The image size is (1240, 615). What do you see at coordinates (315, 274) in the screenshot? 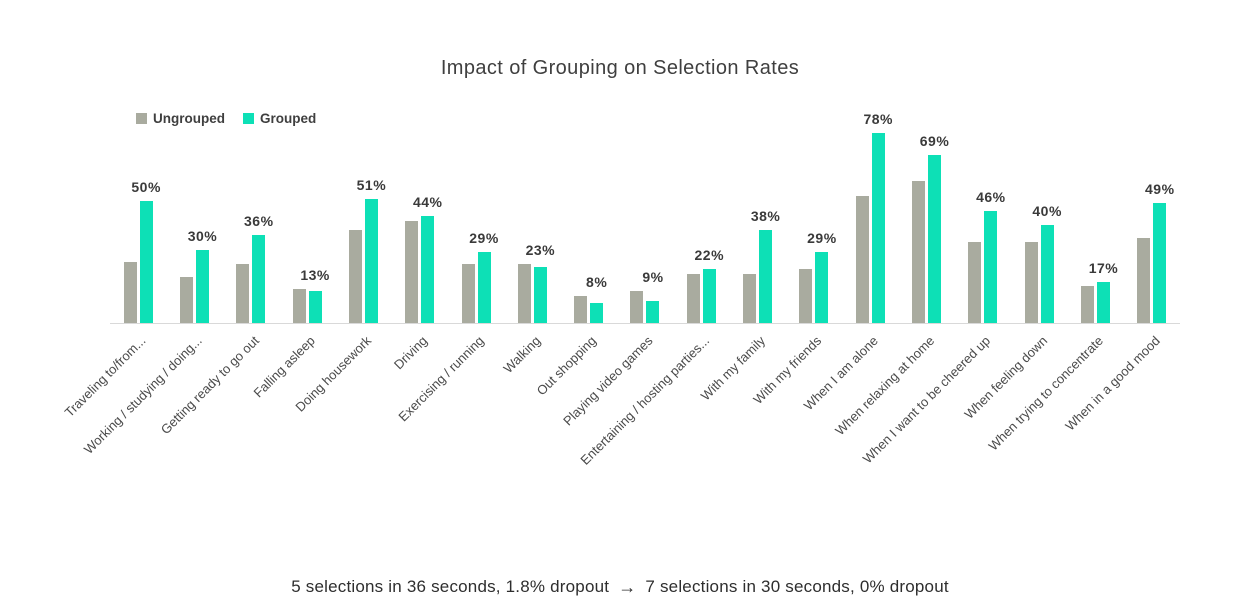
I see `value-label: 13%` at bounding box center [315, 274].